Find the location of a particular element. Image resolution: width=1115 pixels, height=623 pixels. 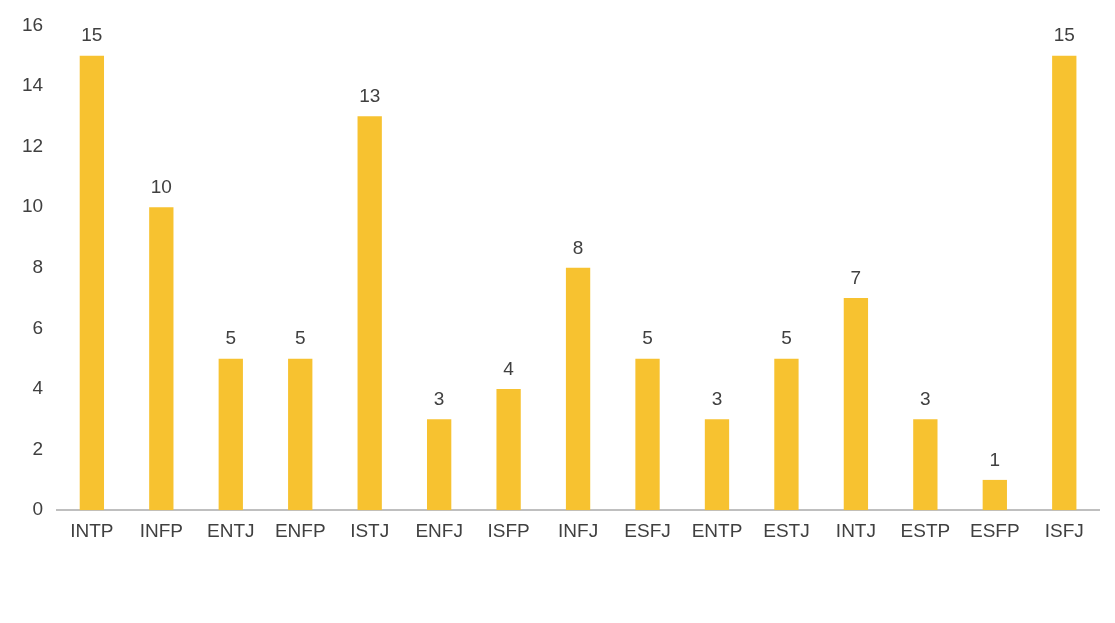

x-tick-label: INFP is located at coordinates (161, 530).